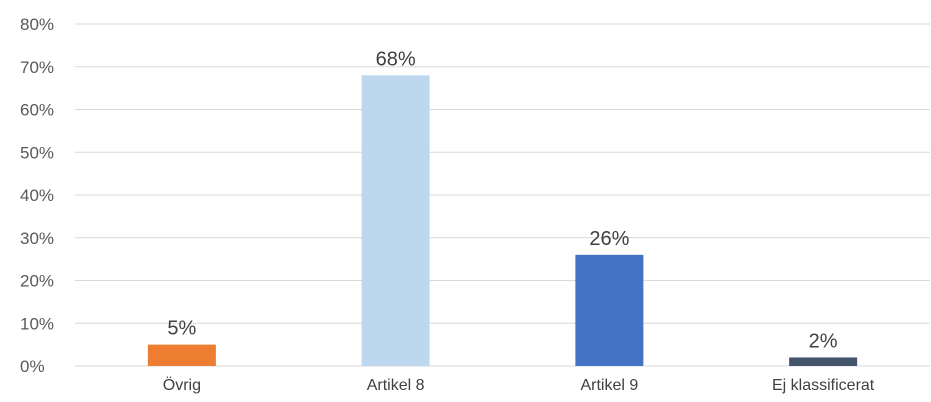 This screenshot has height=402, width=931. I want to click on x-tick-label: Artikel 9, so click(609, 385).